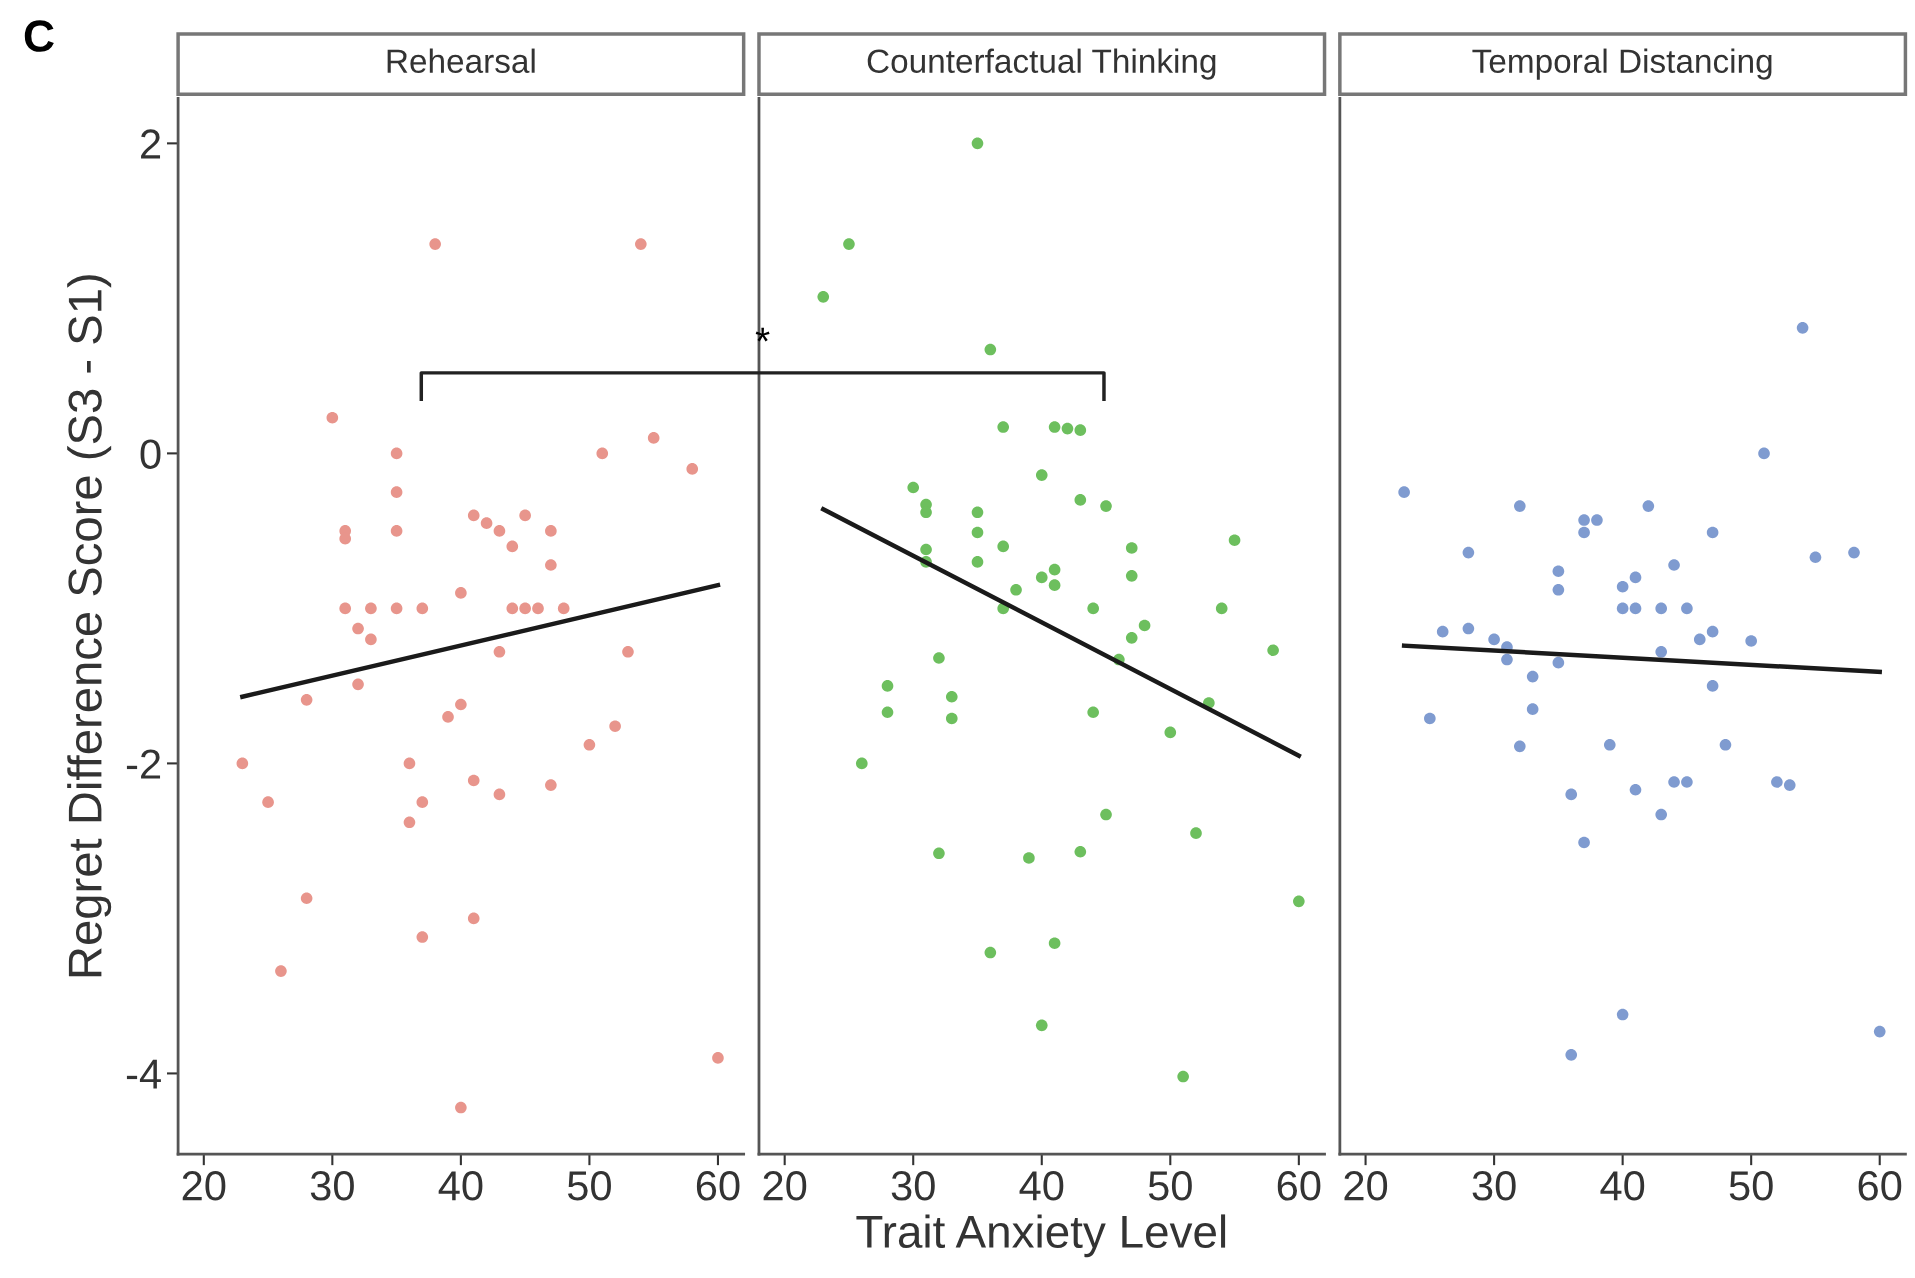 This screenshot has height=1278, width=1915. Describe the element at coordinates (143, 1074) in the screenshot. I see `y-tick-label: -4` at that location.